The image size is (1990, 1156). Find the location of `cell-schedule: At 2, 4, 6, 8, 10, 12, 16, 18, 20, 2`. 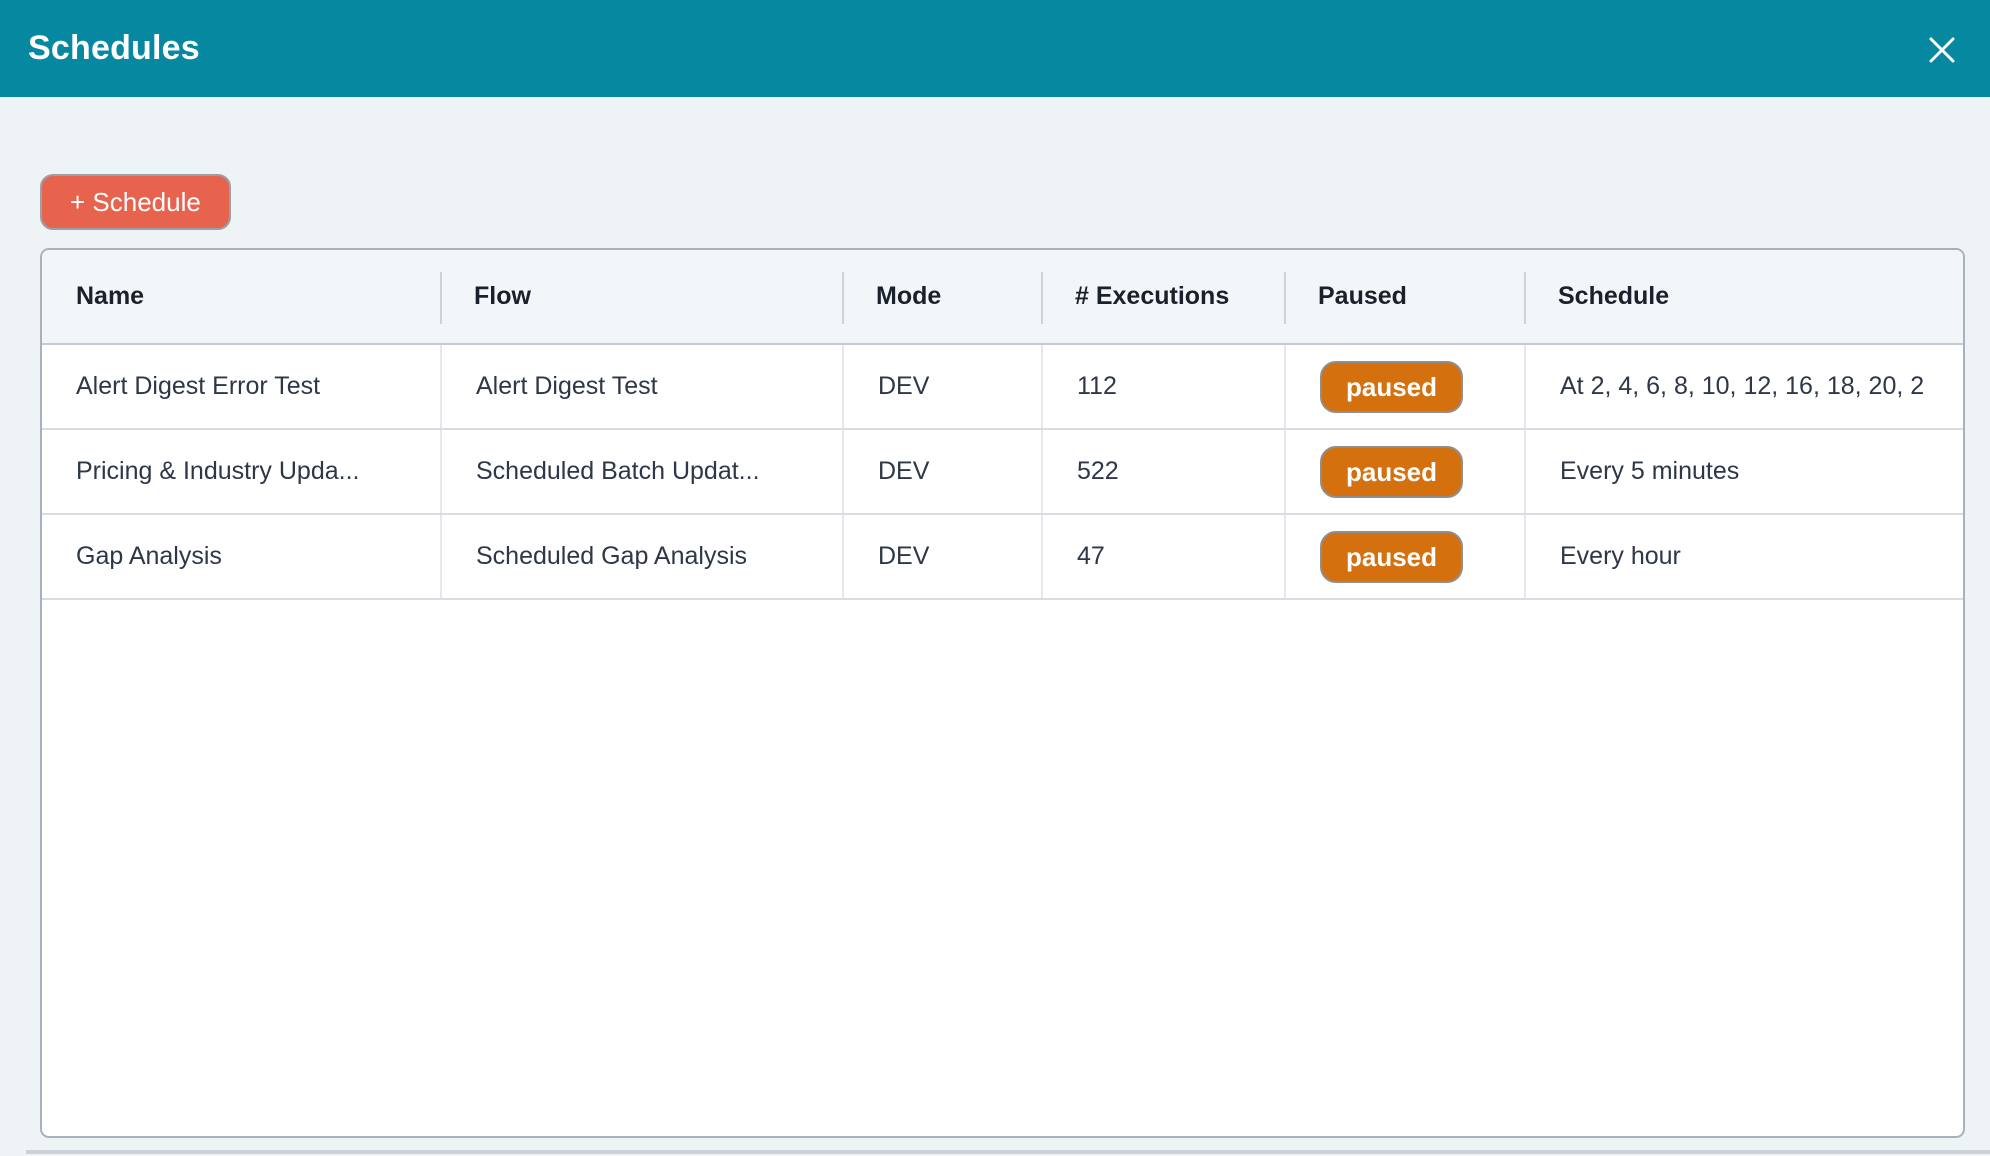

cell-schedule: At 2, 4, 6, 8, 10, 12, 16, 18, 20, 2 is located at coordinates (1743, 386).